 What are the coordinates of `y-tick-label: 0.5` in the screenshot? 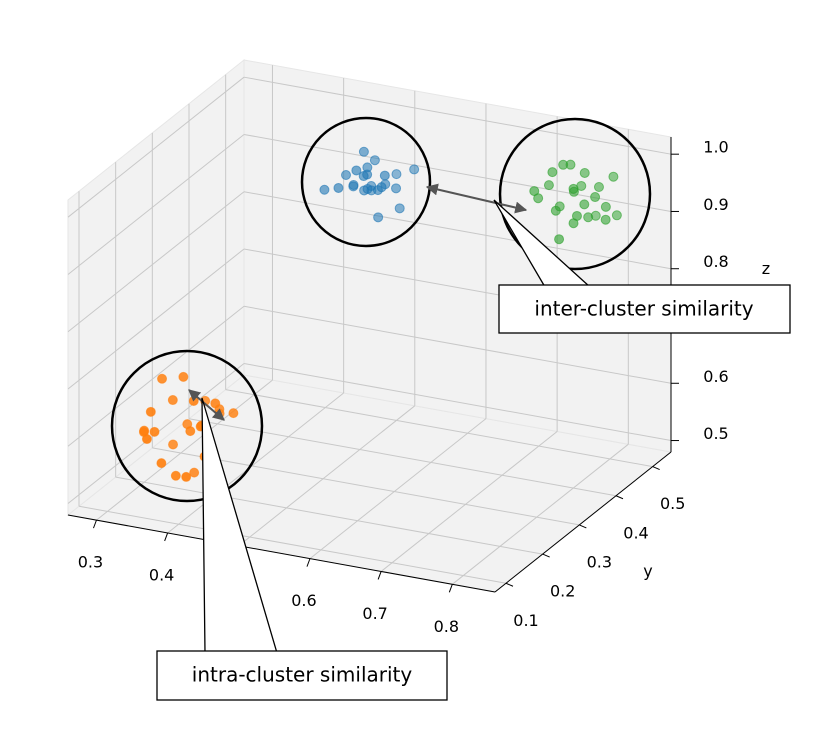 It's located at (672, 503).